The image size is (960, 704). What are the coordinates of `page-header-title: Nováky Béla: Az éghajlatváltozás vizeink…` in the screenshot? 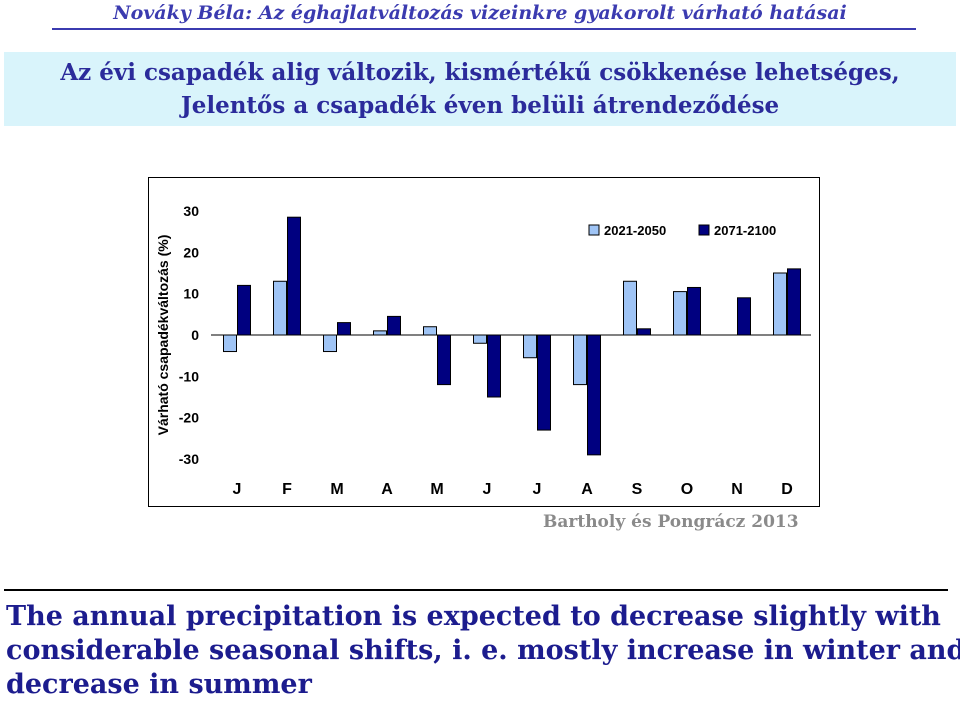 It's located at (480, 13).